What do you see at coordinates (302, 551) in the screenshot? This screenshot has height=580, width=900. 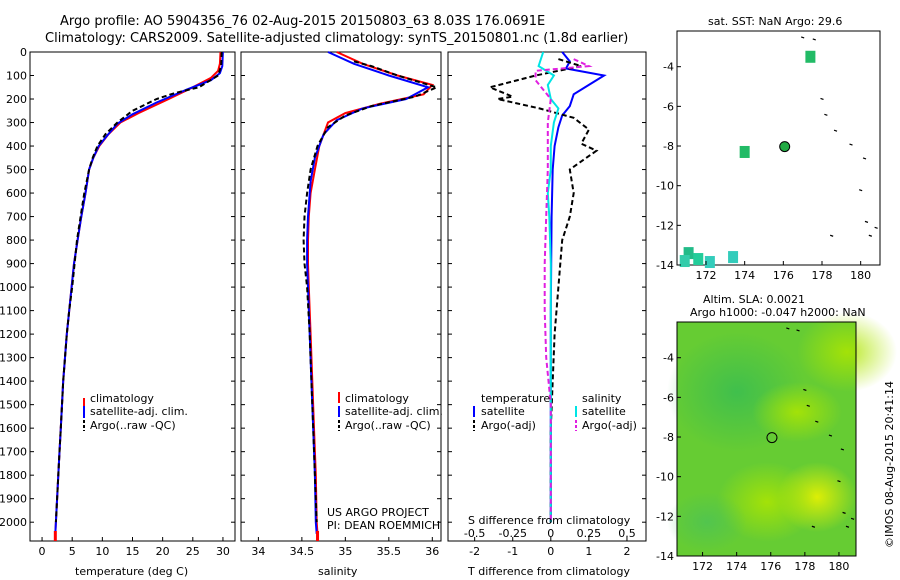 I see `x-tick-label: 34.5` at bounding box center [302, 551].